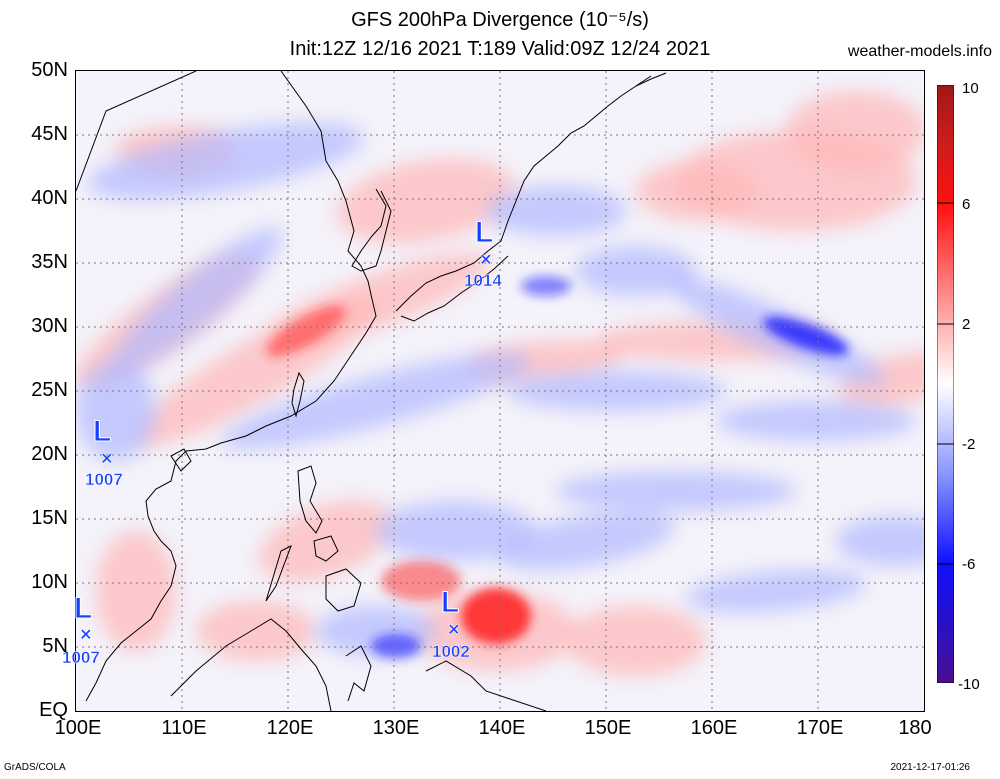  What do you see at coordinates (915, 728) in the screenshot?
I see `x-tick-label: 180` at bounding box center [915, 728].